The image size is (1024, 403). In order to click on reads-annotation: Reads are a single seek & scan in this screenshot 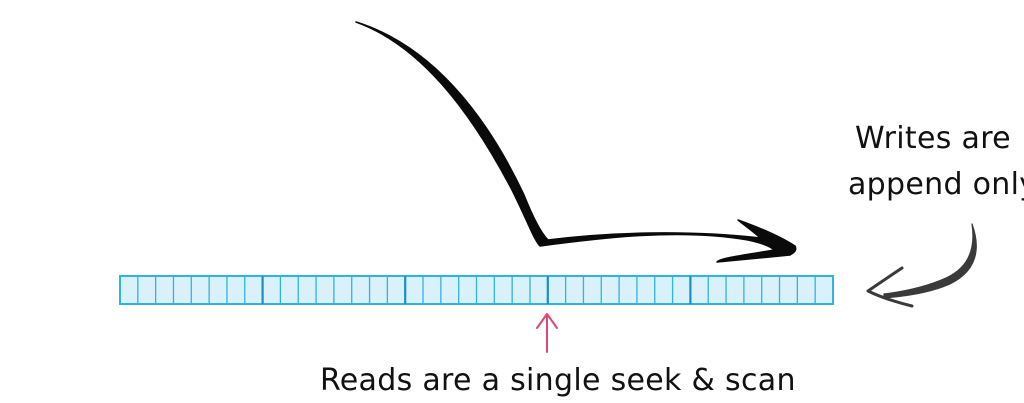, I will do `click(558, 381)`.